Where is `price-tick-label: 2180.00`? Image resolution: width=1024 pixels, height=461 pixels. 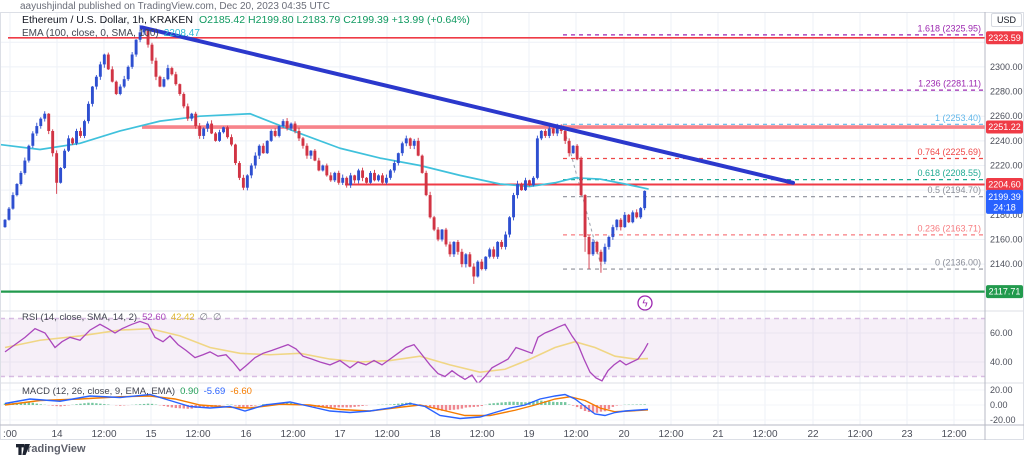 price-tick-label: 2180.00 is located at coordinates (1006, 215).